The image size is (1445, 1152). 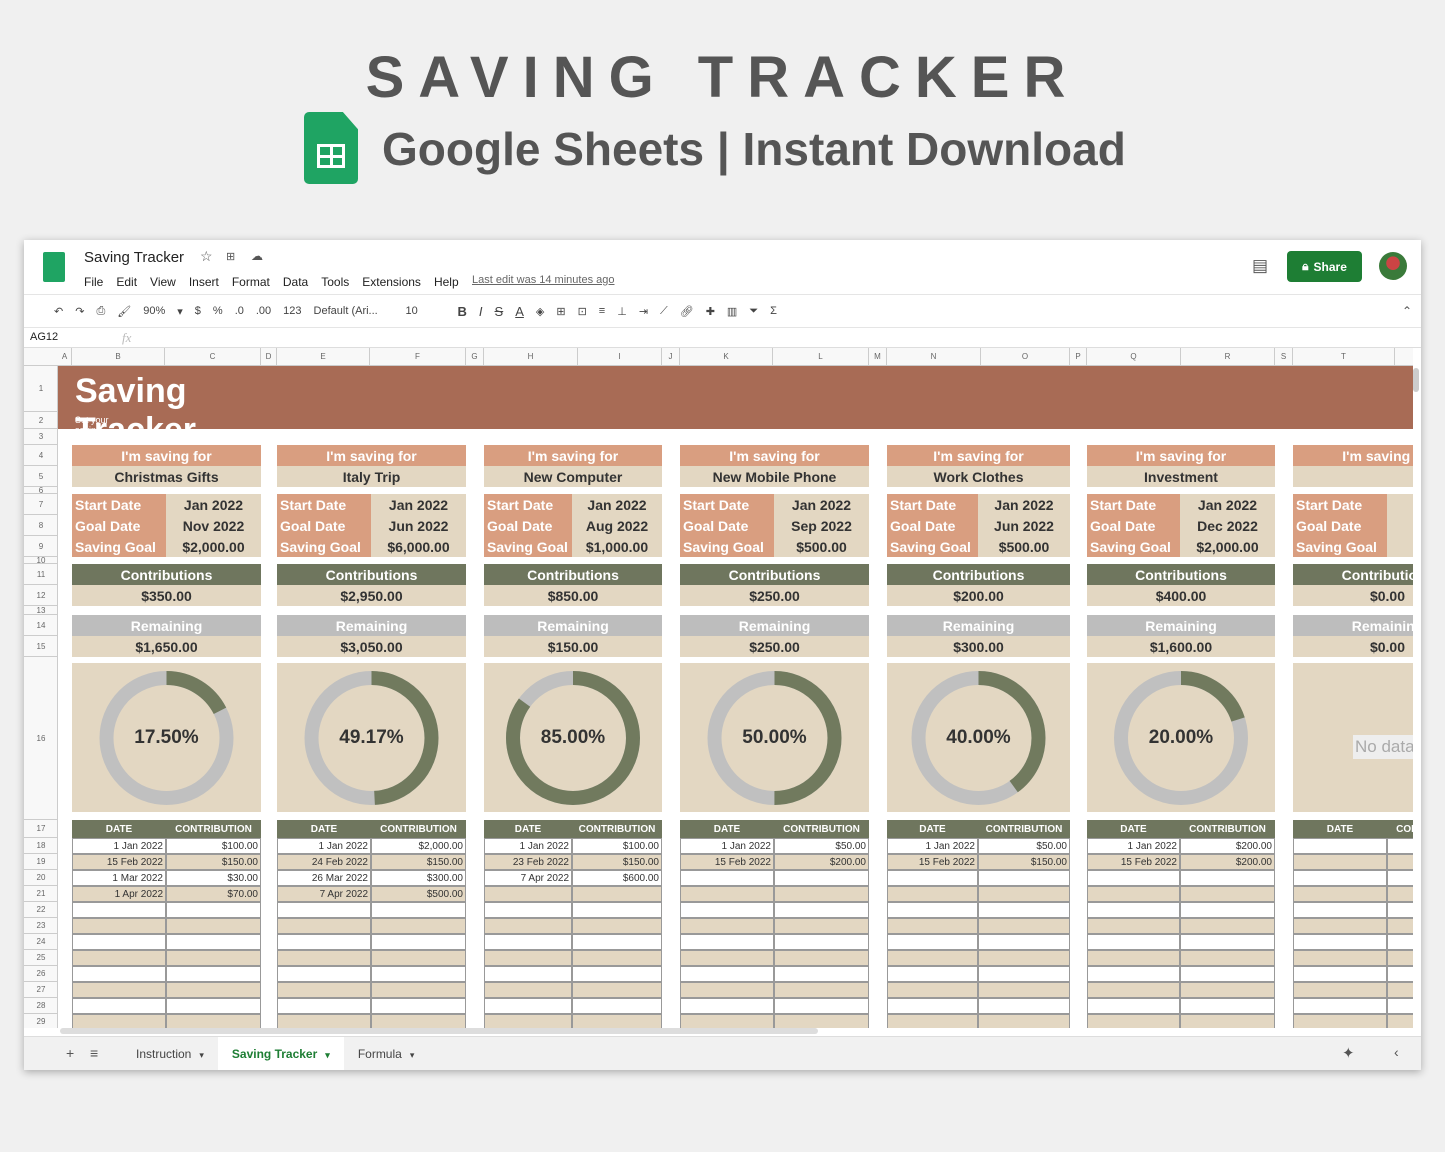 I want to click on contribution-cell: $50.00, so click(x=821, y=846).